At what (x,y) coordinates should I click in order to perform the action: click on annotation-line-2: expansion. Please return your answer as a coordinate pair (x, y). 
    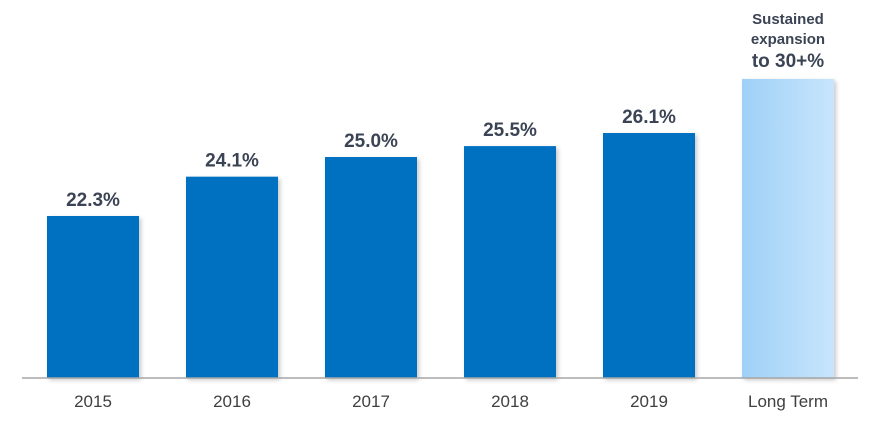
    Looking at the image, I should click on (788, 39).